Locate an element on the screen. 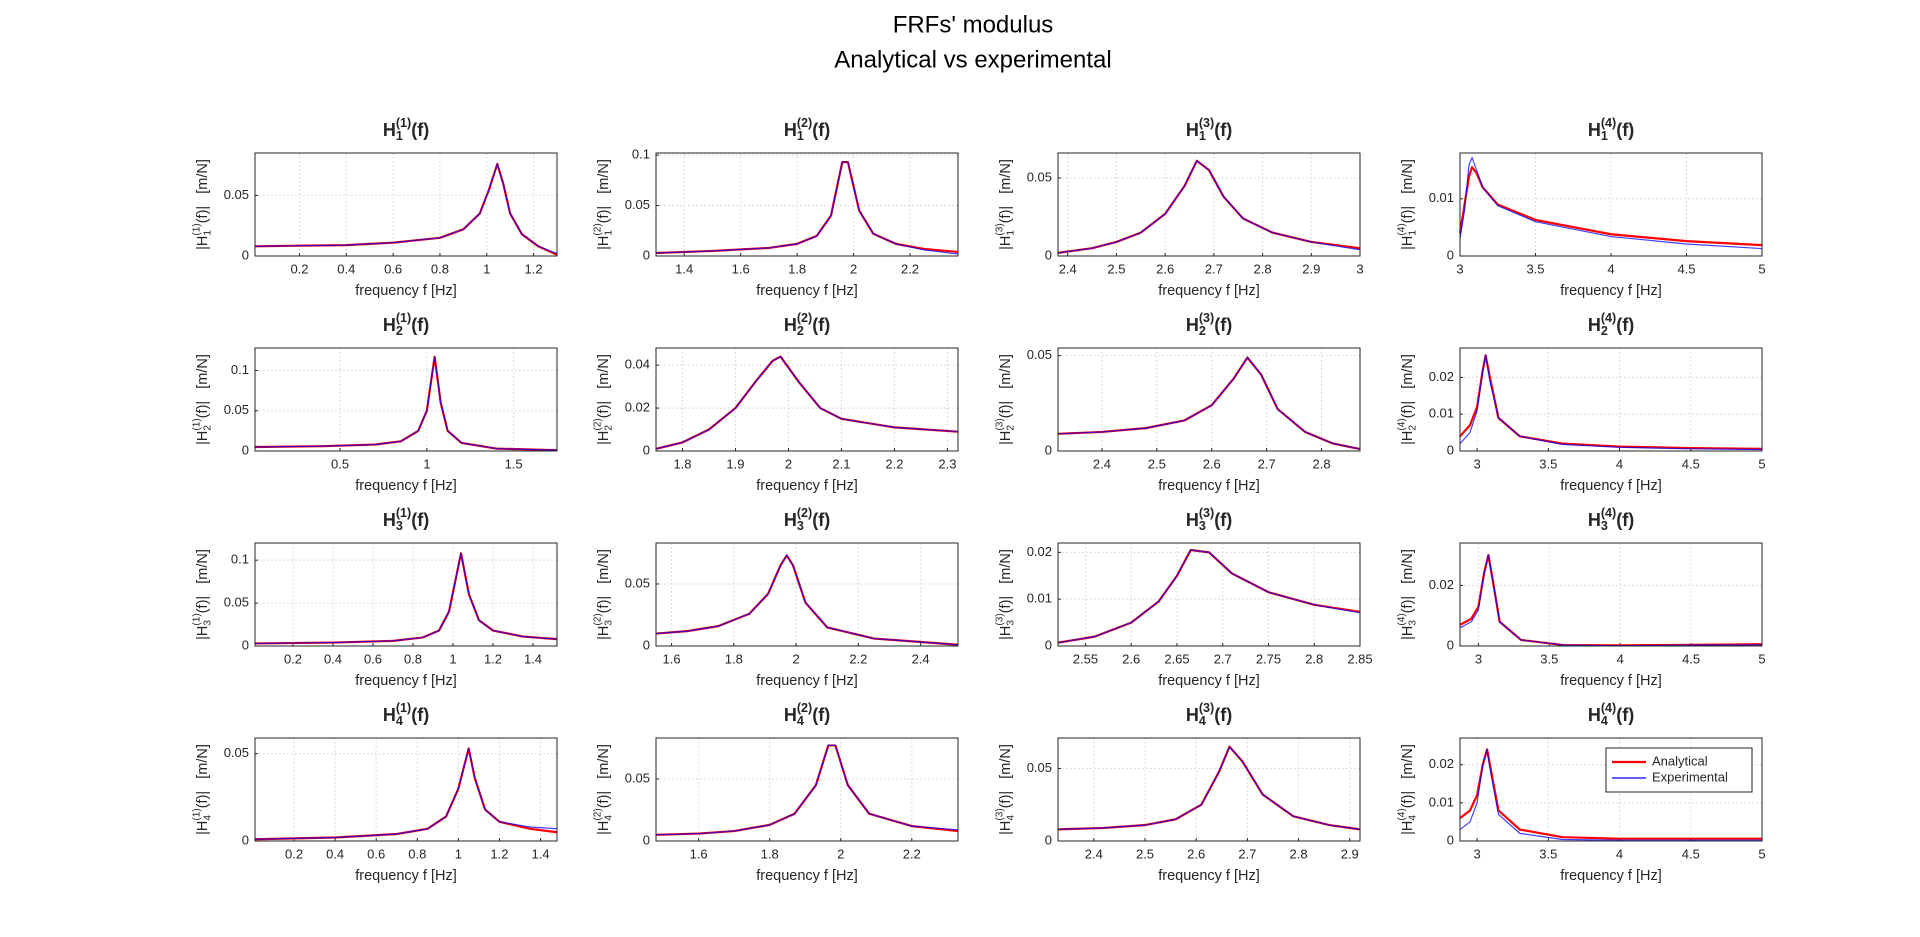 The height and width of the screenshot is (937, 1920). y-axis-label-part: 1 is located at coordinates (1010, 233).